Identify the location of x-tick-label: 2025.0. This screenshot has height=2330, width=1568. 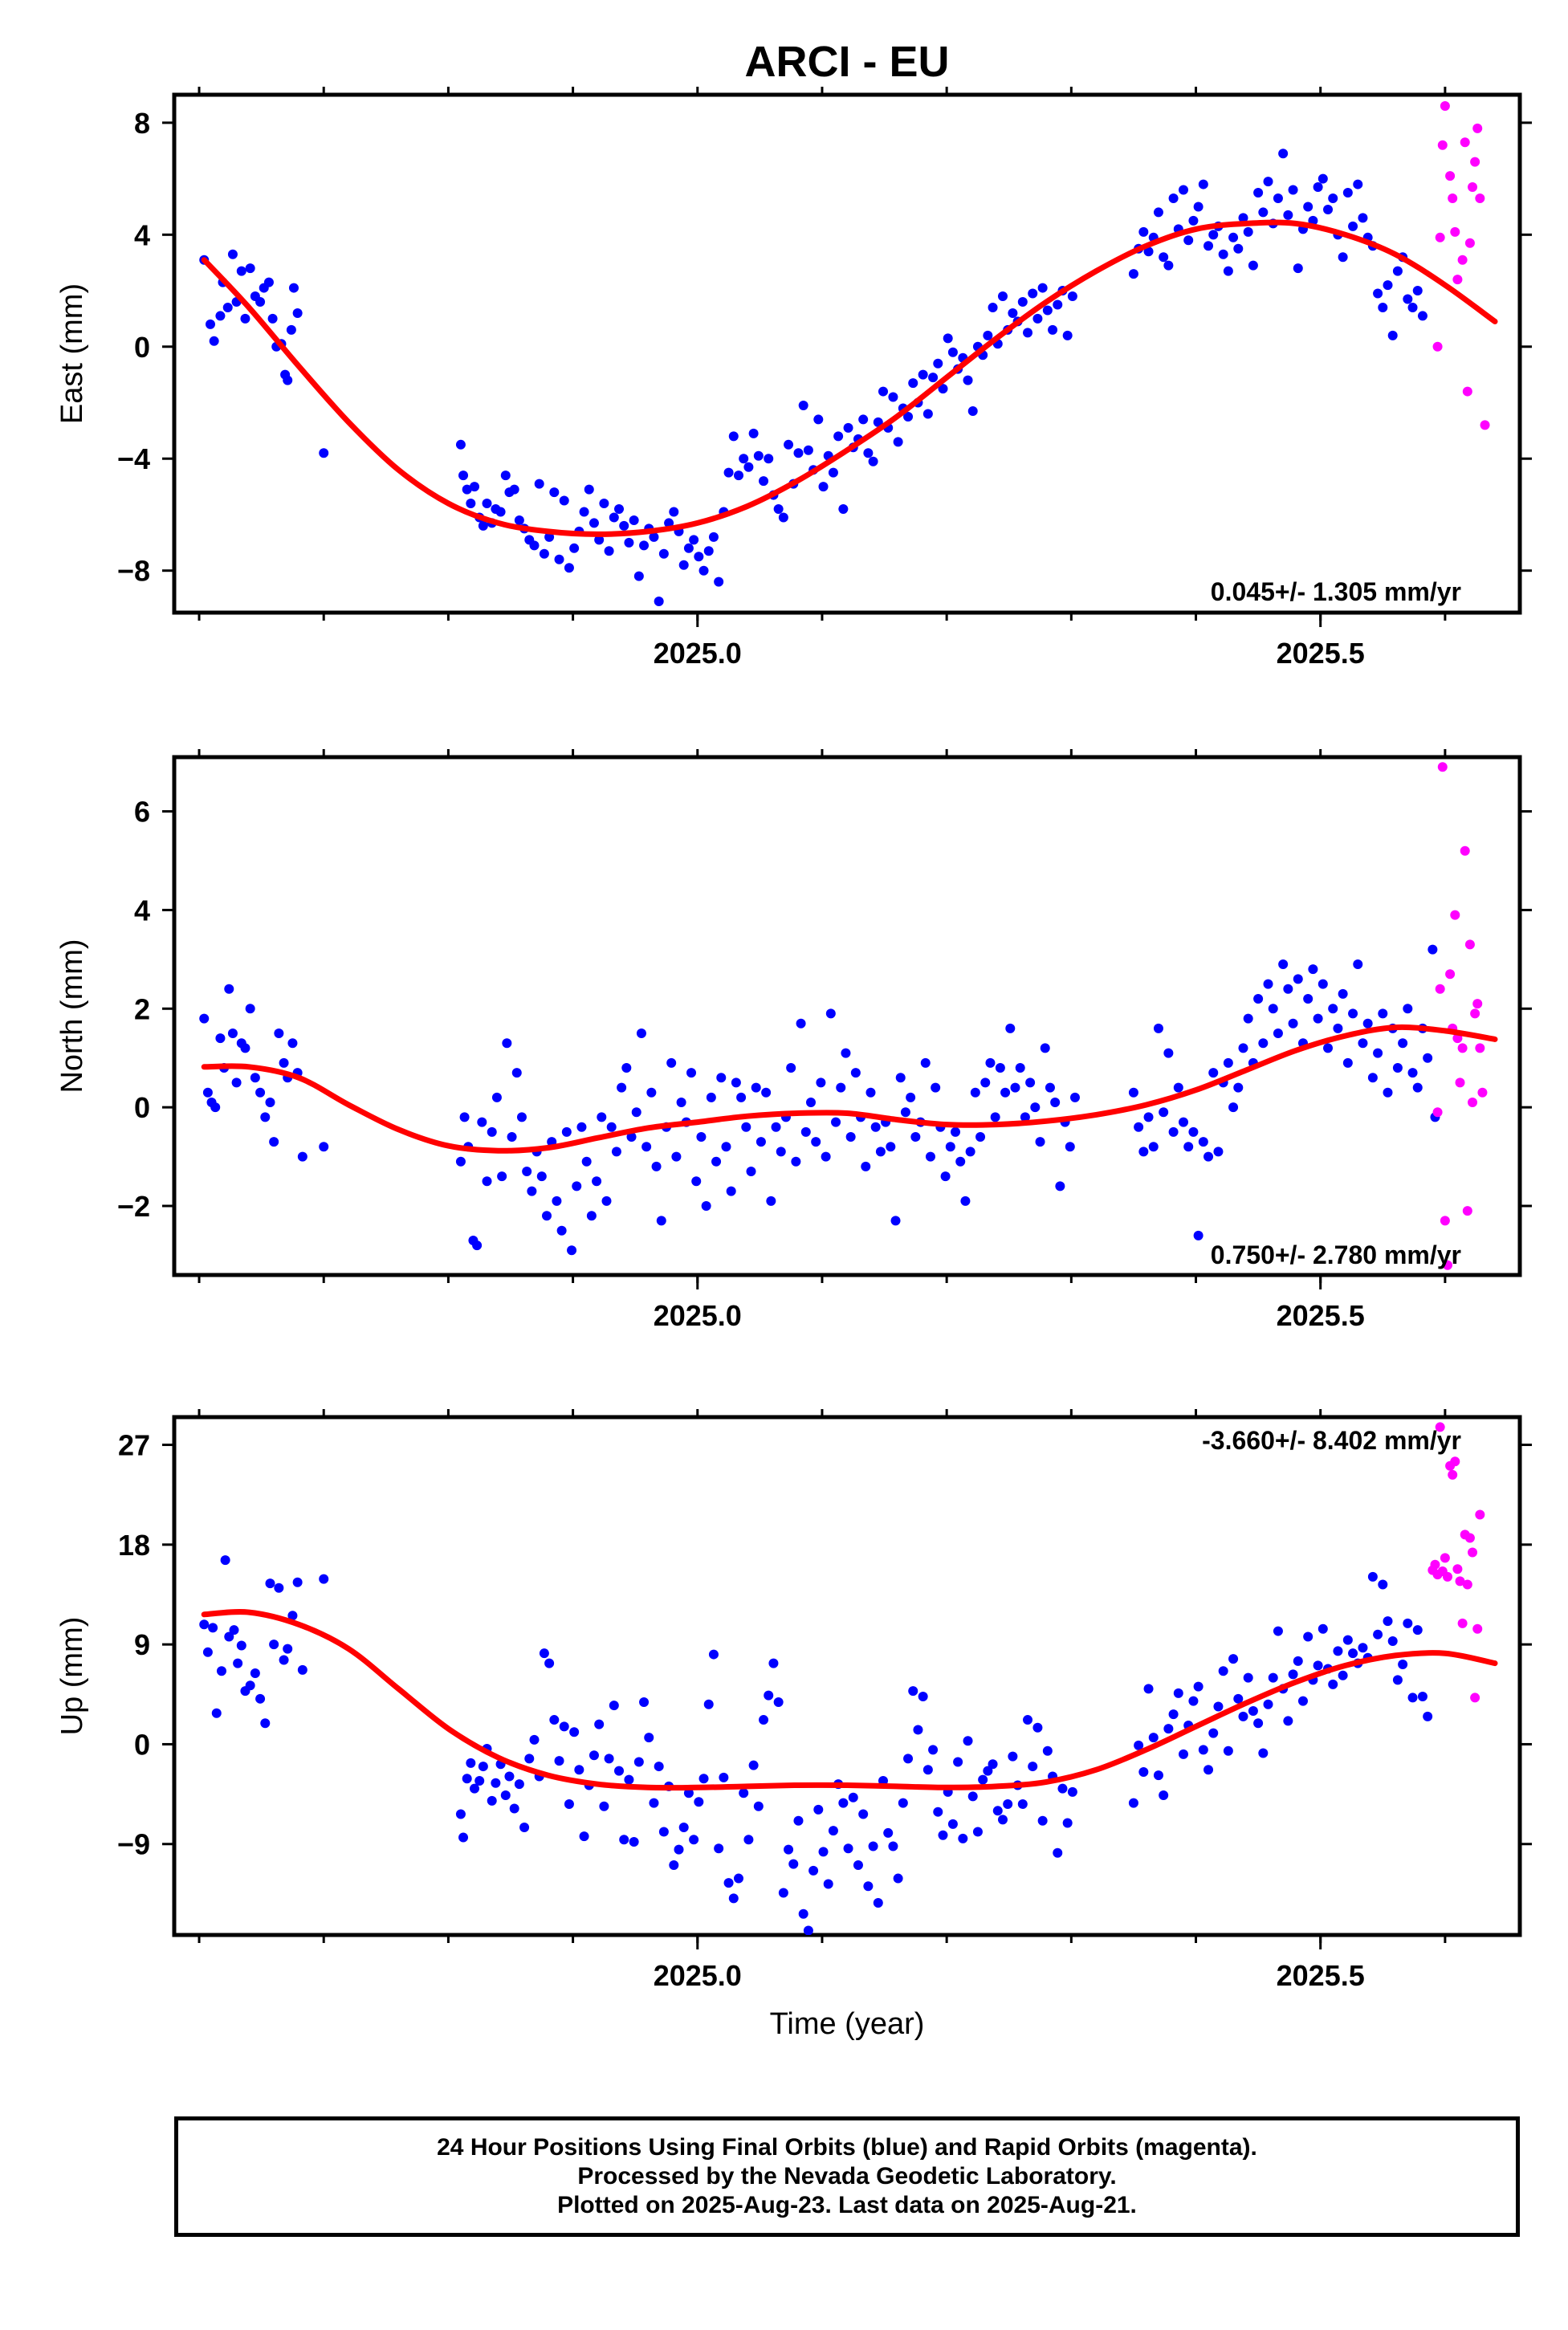
(698, 653).